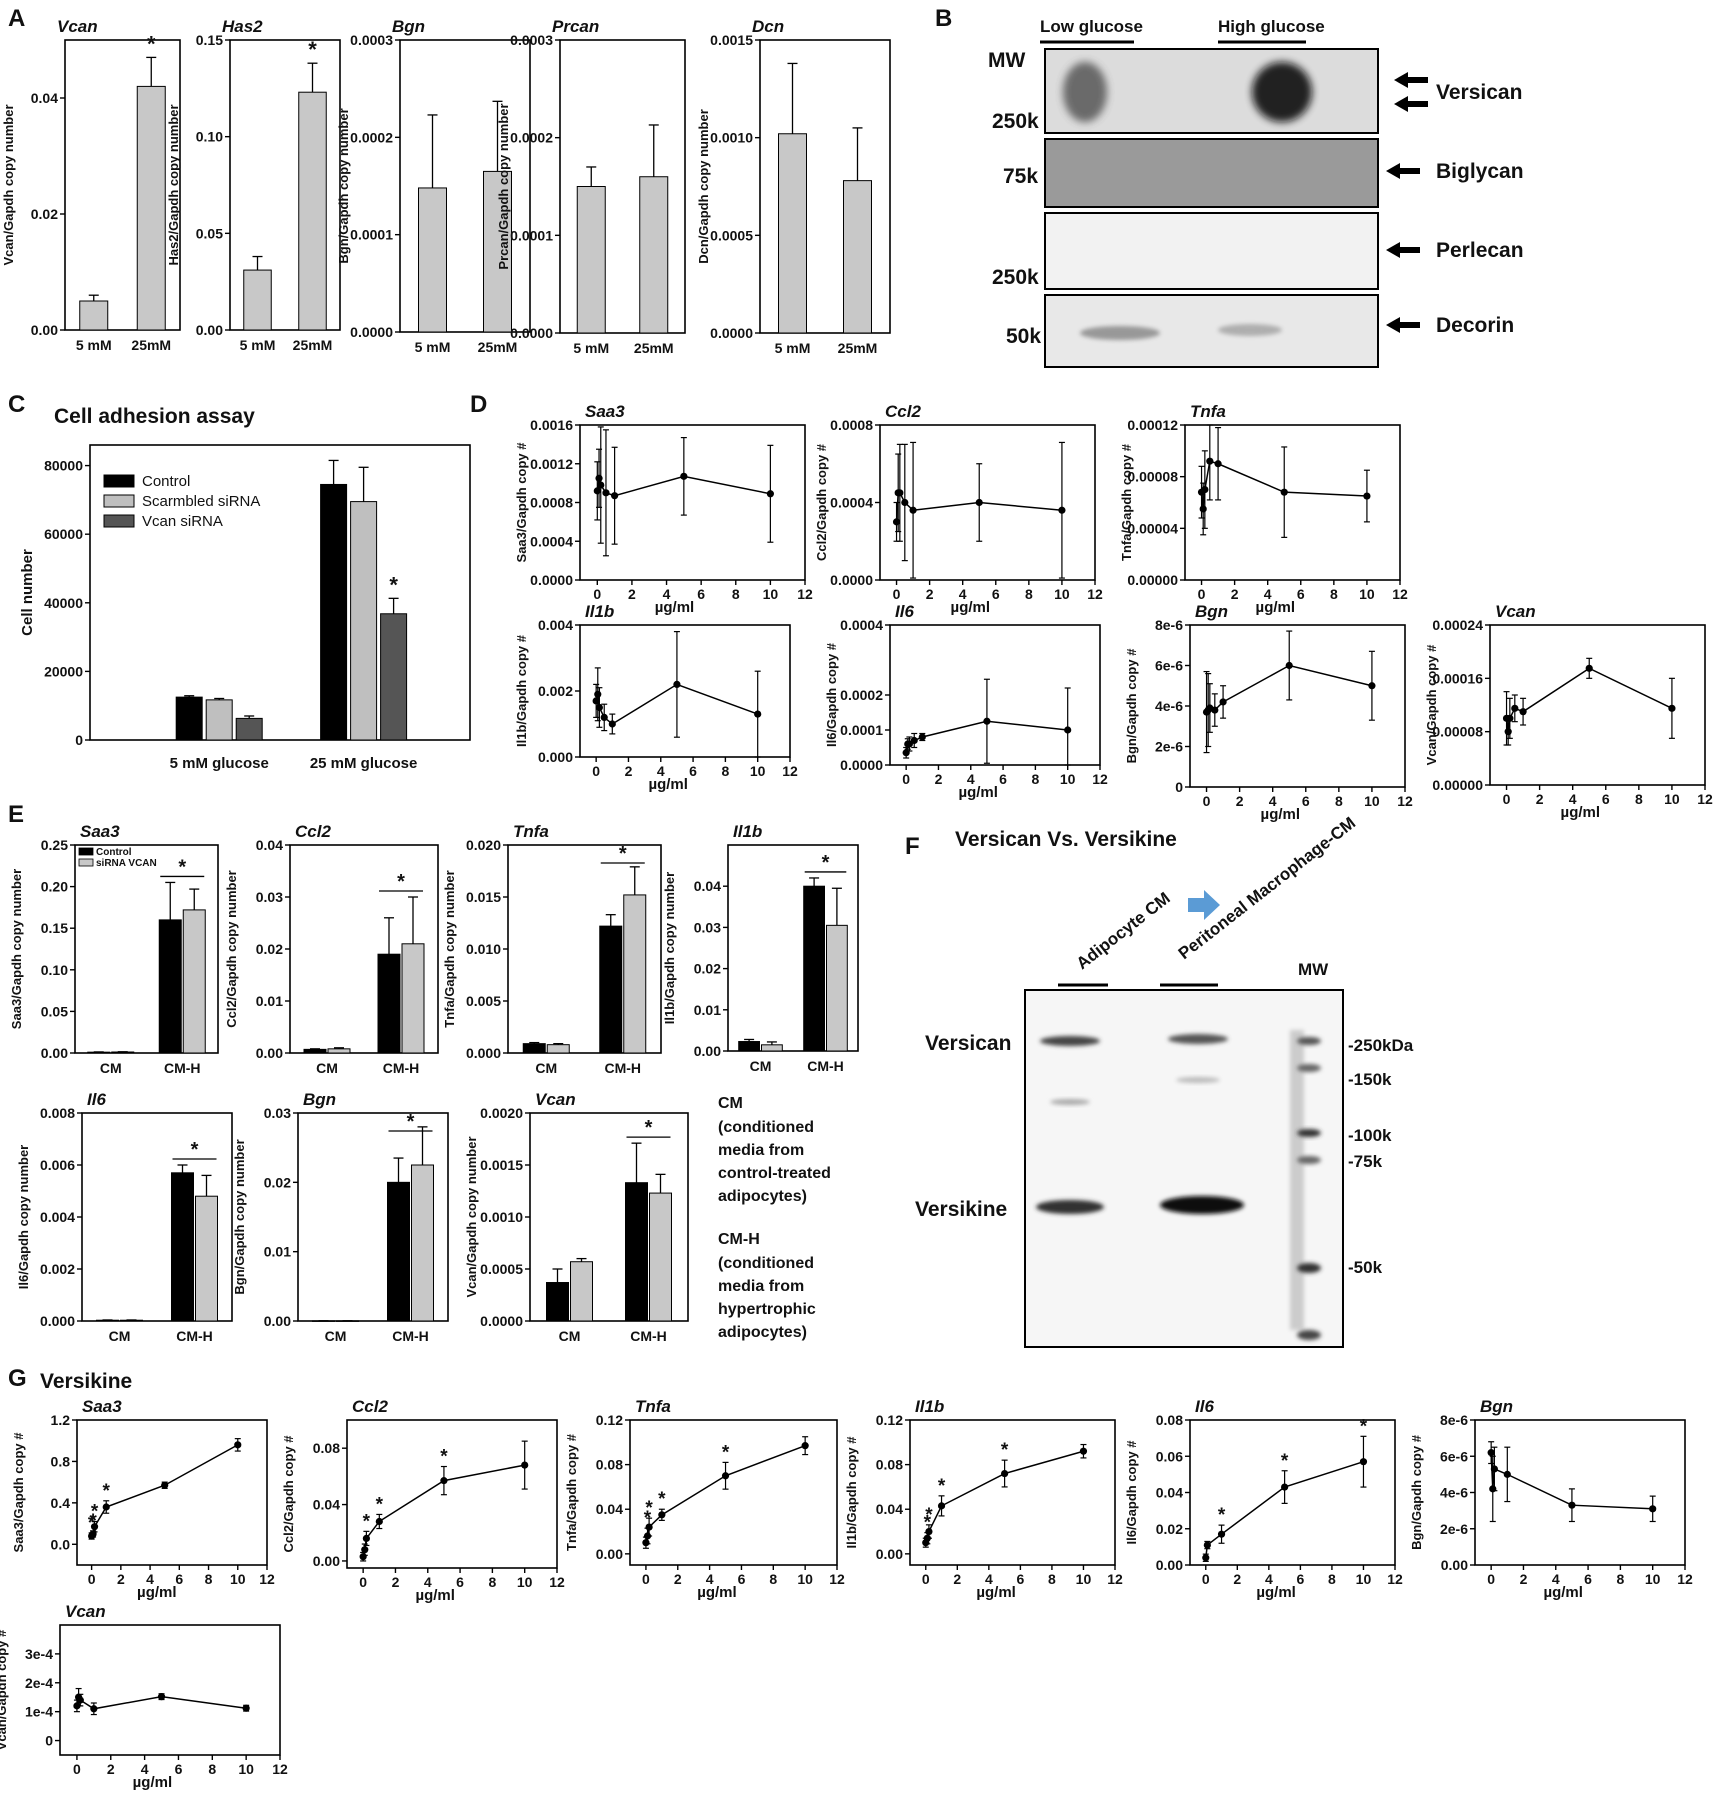 This screenshot has width=1719, height=1800. What do you see at coordinates (371, 235) in the screenshot?
I see `y-tick-label: 0.0001` at bounding box center [371, 235].